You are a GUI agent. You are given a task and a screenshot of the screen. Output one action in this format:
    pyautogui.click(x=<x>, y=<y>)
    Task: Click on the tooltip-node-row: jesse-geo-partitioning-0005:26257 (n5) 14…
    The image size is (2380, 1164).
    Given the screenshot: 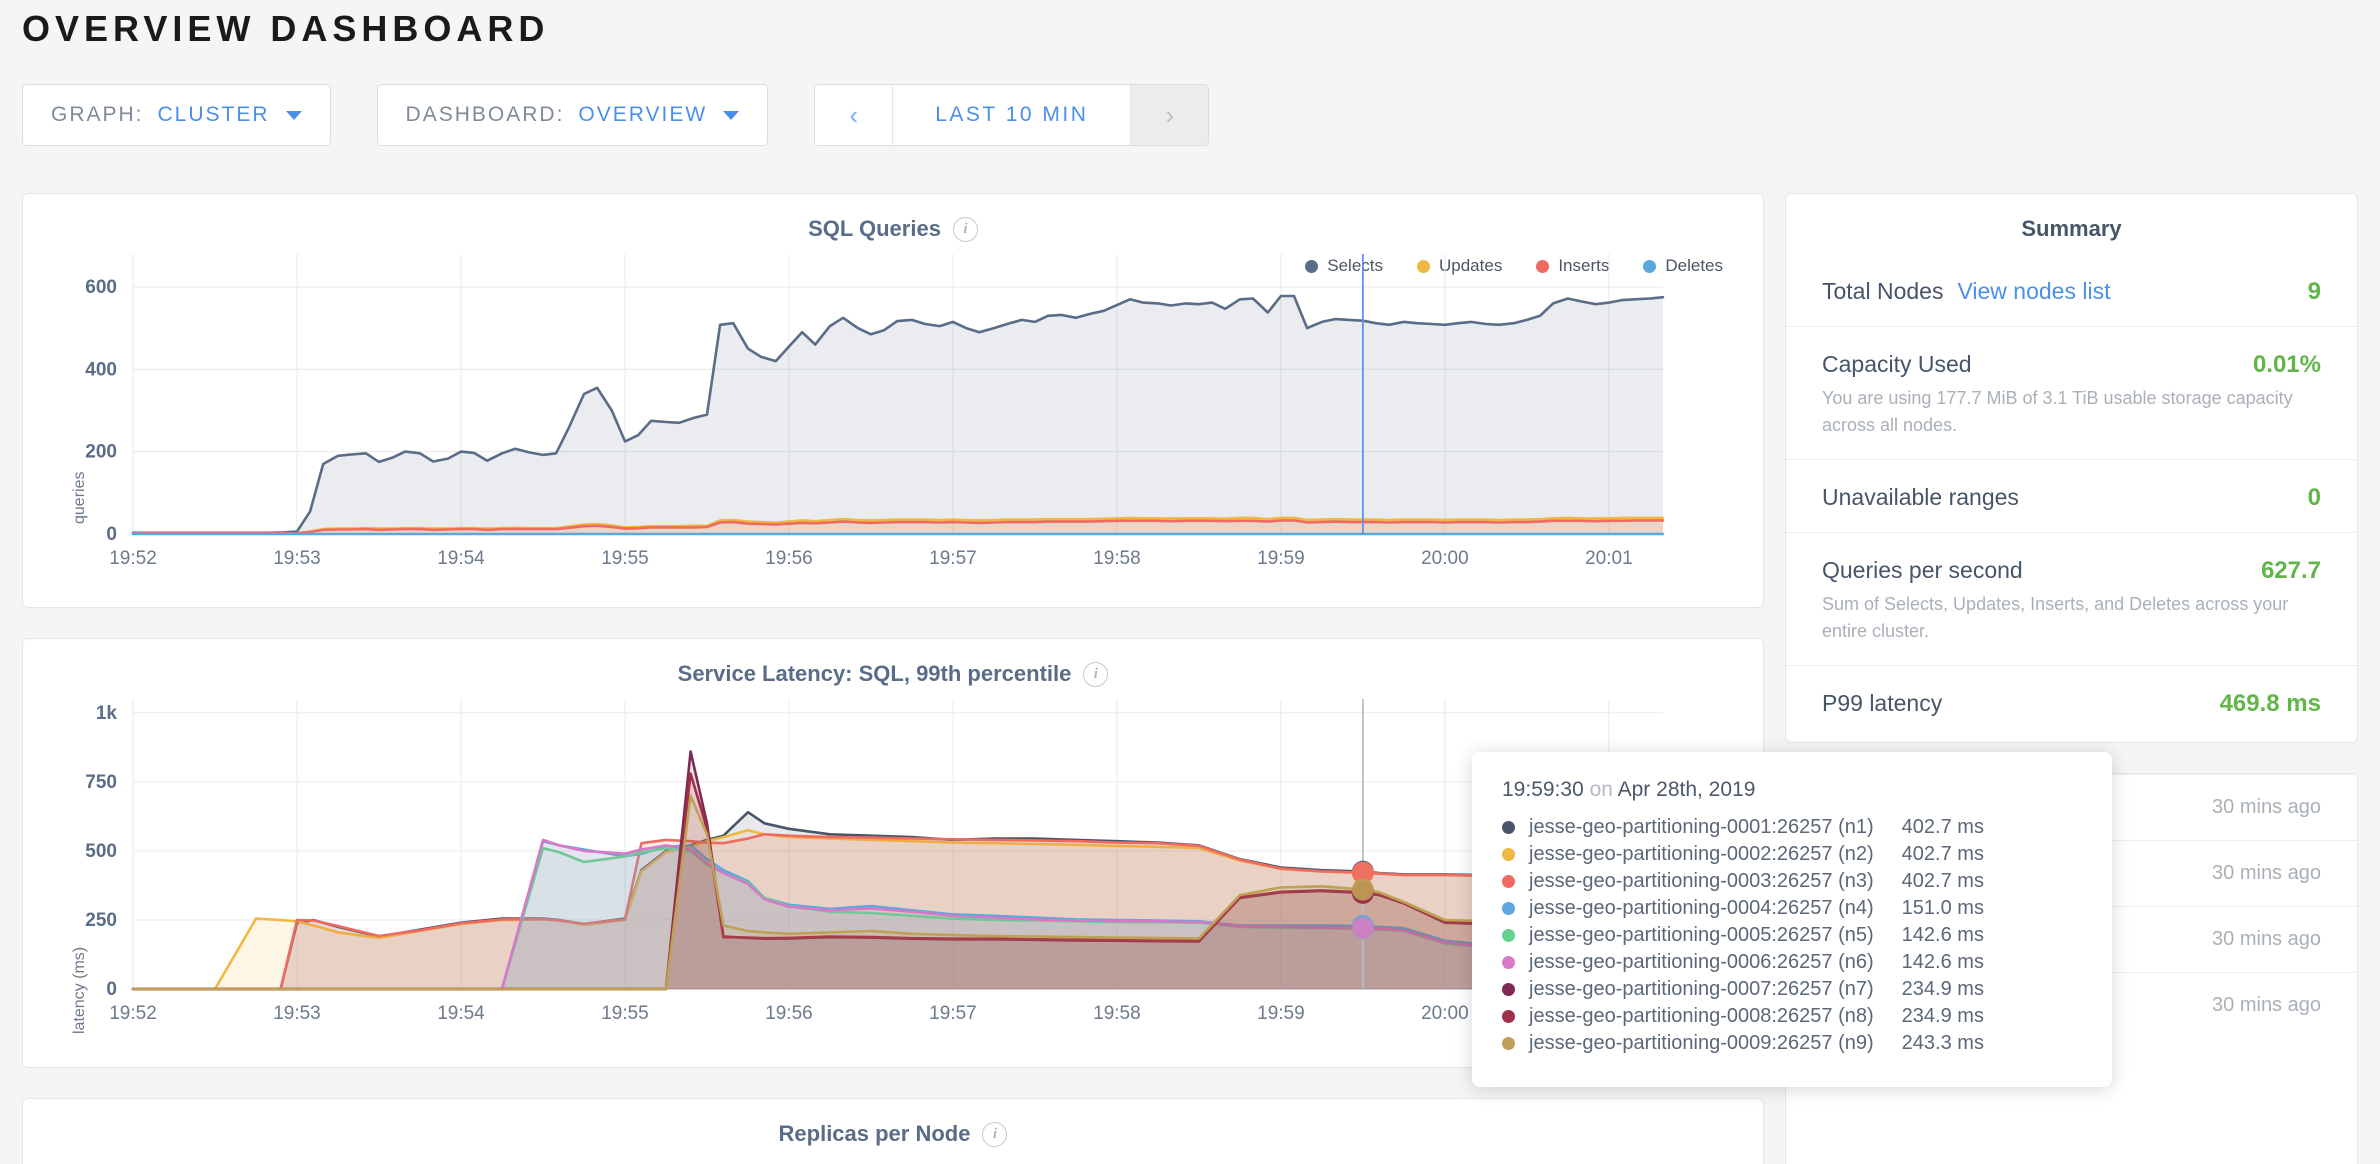 What is the action you would take?
    pyautogui.click(x=1792, y=935)
    